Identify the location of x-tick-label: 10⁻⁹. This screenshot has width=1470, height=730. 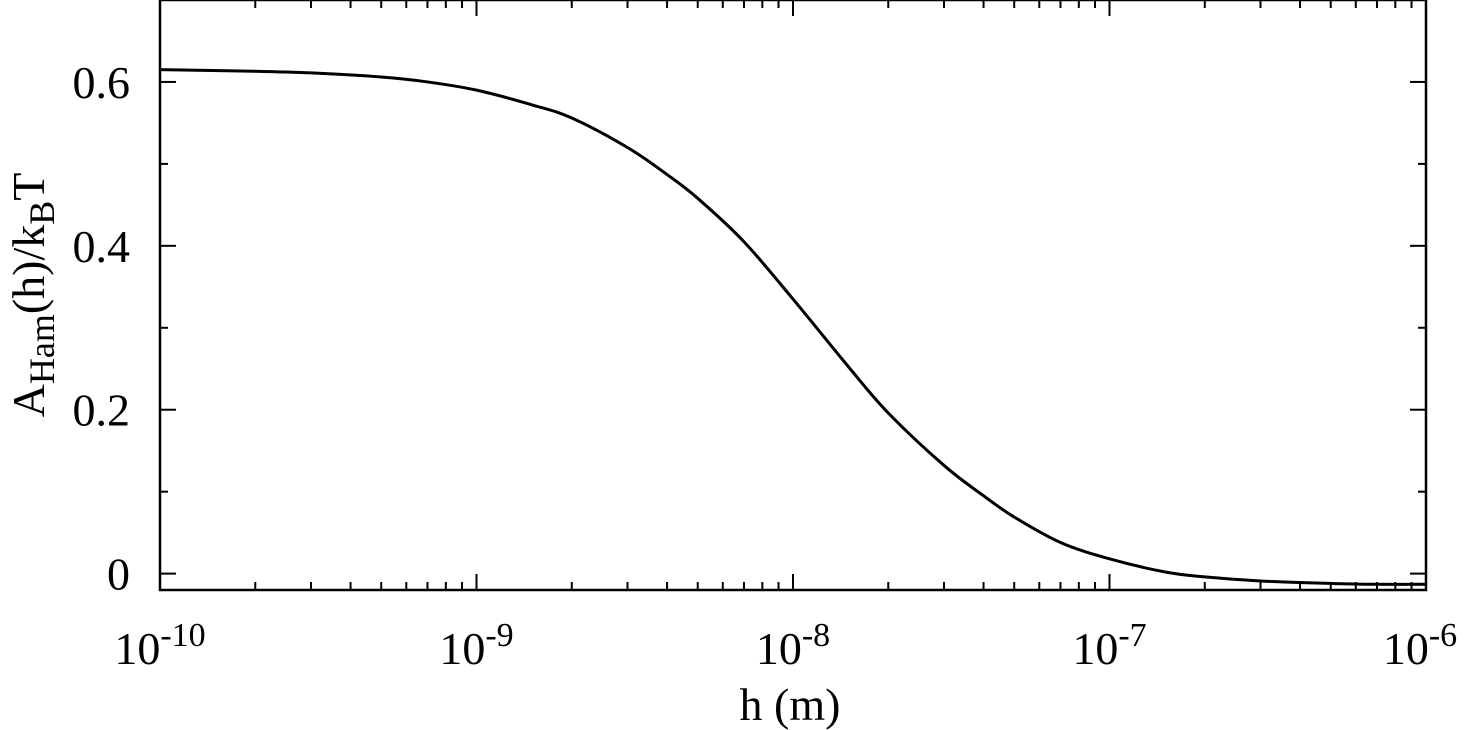
(476, 645).